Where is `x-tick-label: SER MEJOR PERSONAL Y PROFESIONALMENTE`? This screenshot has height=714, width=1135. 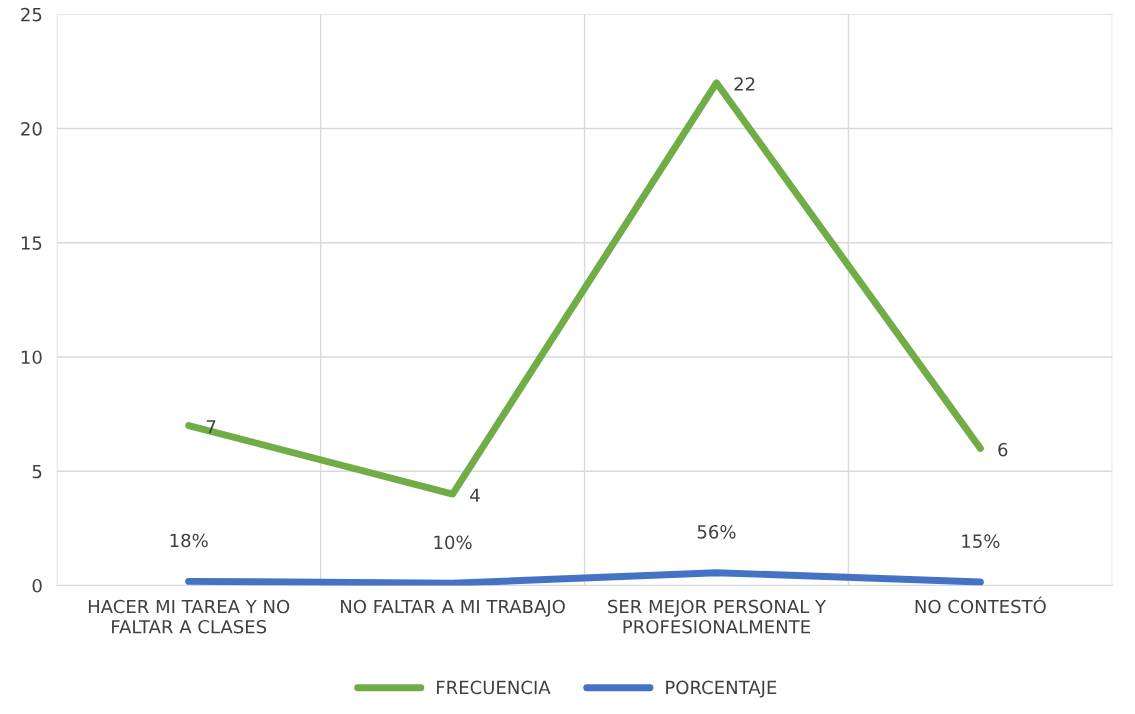
x-tick-label: SER MEJOR PERSONAL Y PROFESIONALMENTE is located at coordinates (717, 616).